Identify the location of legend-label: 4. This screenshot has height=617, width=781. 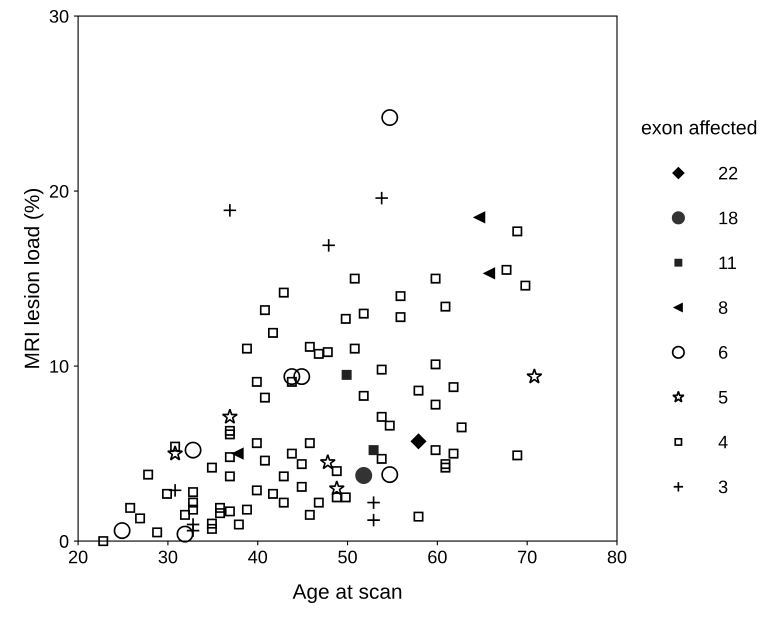
(723, 442).